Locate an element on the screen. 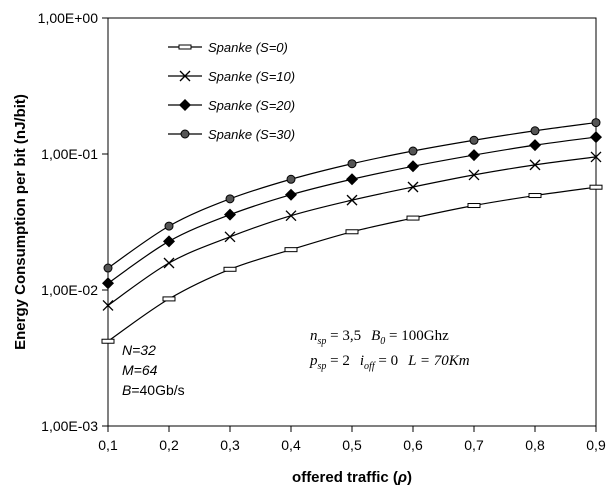  param-n: N=32 is located at coordinates (139, 350).